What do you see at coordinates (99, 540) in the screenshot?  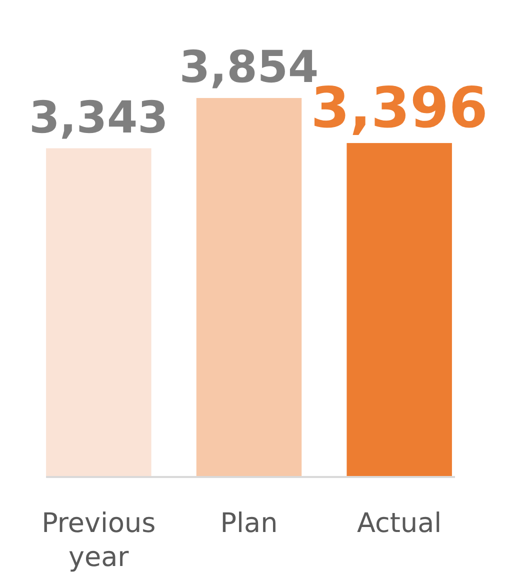 I see `x-tick-label: Previous year` at bounding box center [99, 540].